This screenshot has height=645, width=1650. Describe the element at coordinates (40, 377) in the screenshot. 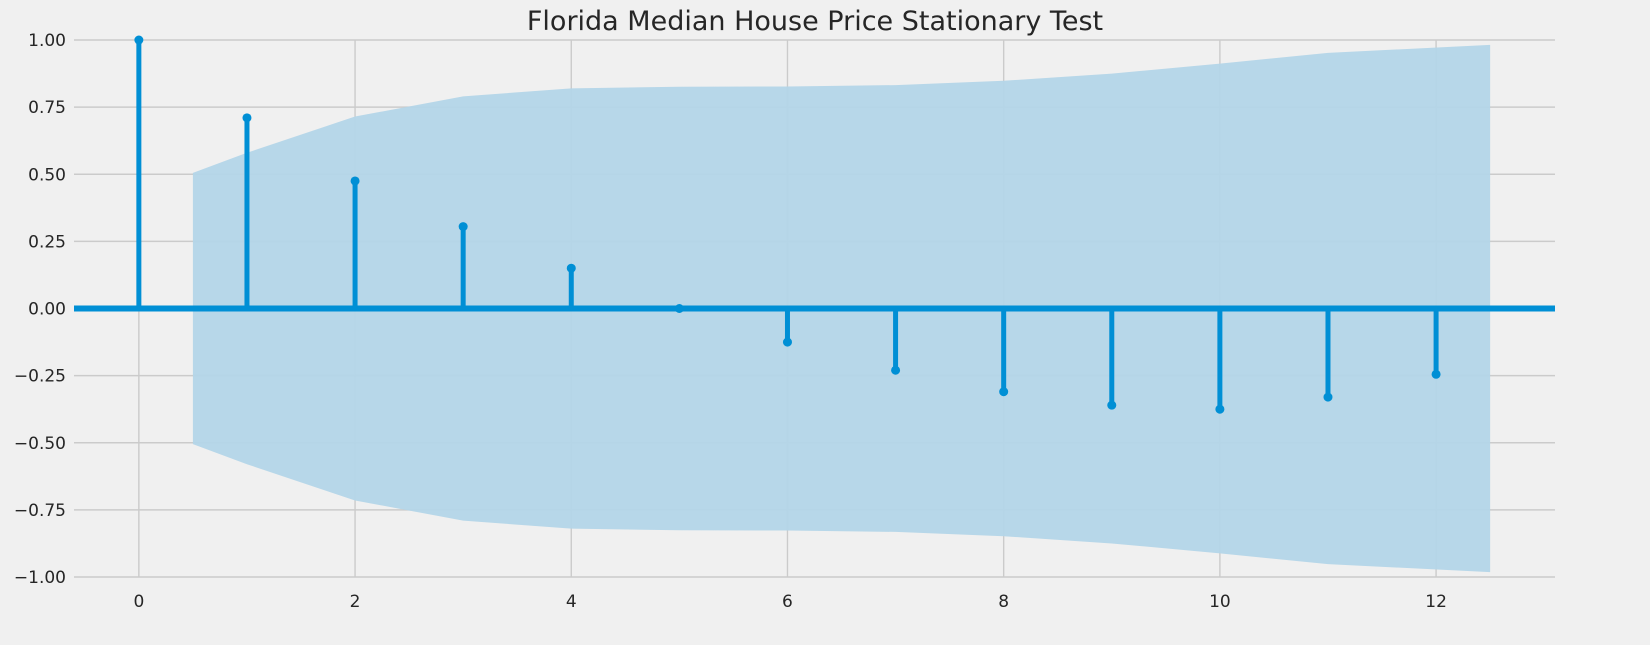

I see `y-tick-label-3: −0.25` at that location.